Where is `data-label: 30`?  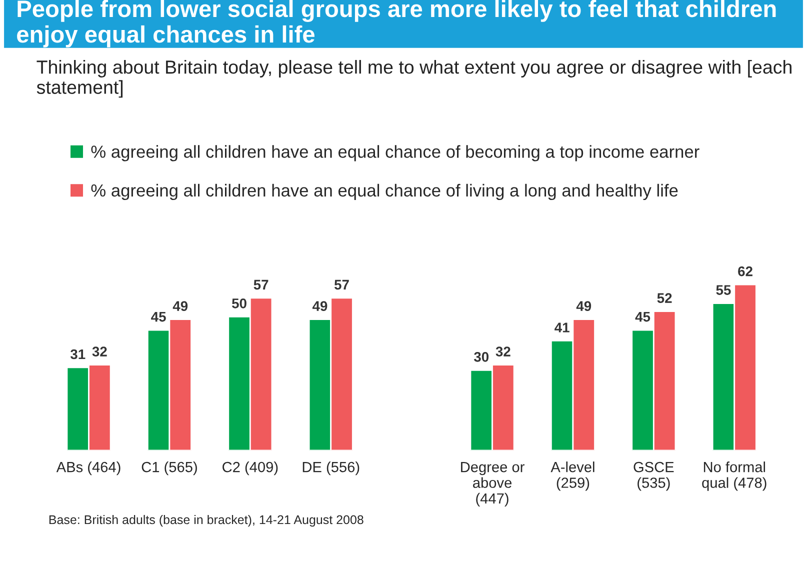
data-label: 30 is located at coordinates (481, 357).